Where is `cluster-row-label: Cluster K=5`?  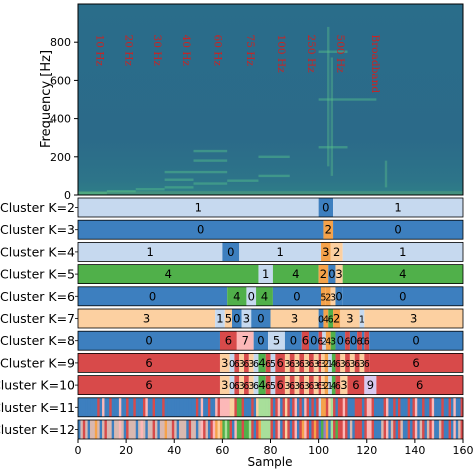 cluster-row-label: Cluster K=5 is located at coordinates (37, 274).